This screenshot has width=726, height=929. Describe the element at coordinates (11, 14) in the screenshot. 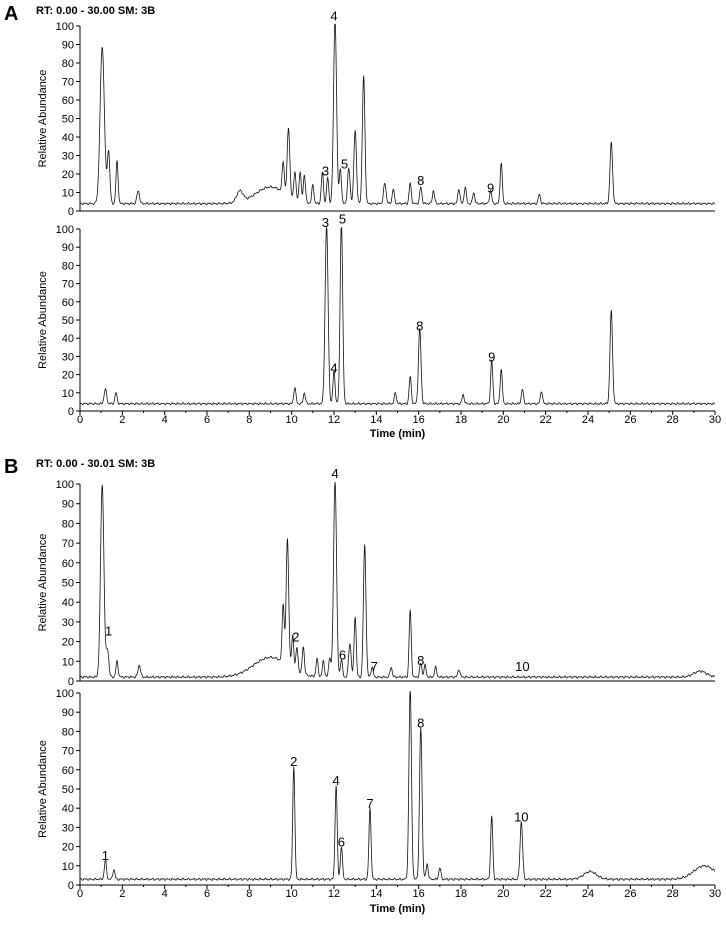

I see `panel-letter: A` at that location.